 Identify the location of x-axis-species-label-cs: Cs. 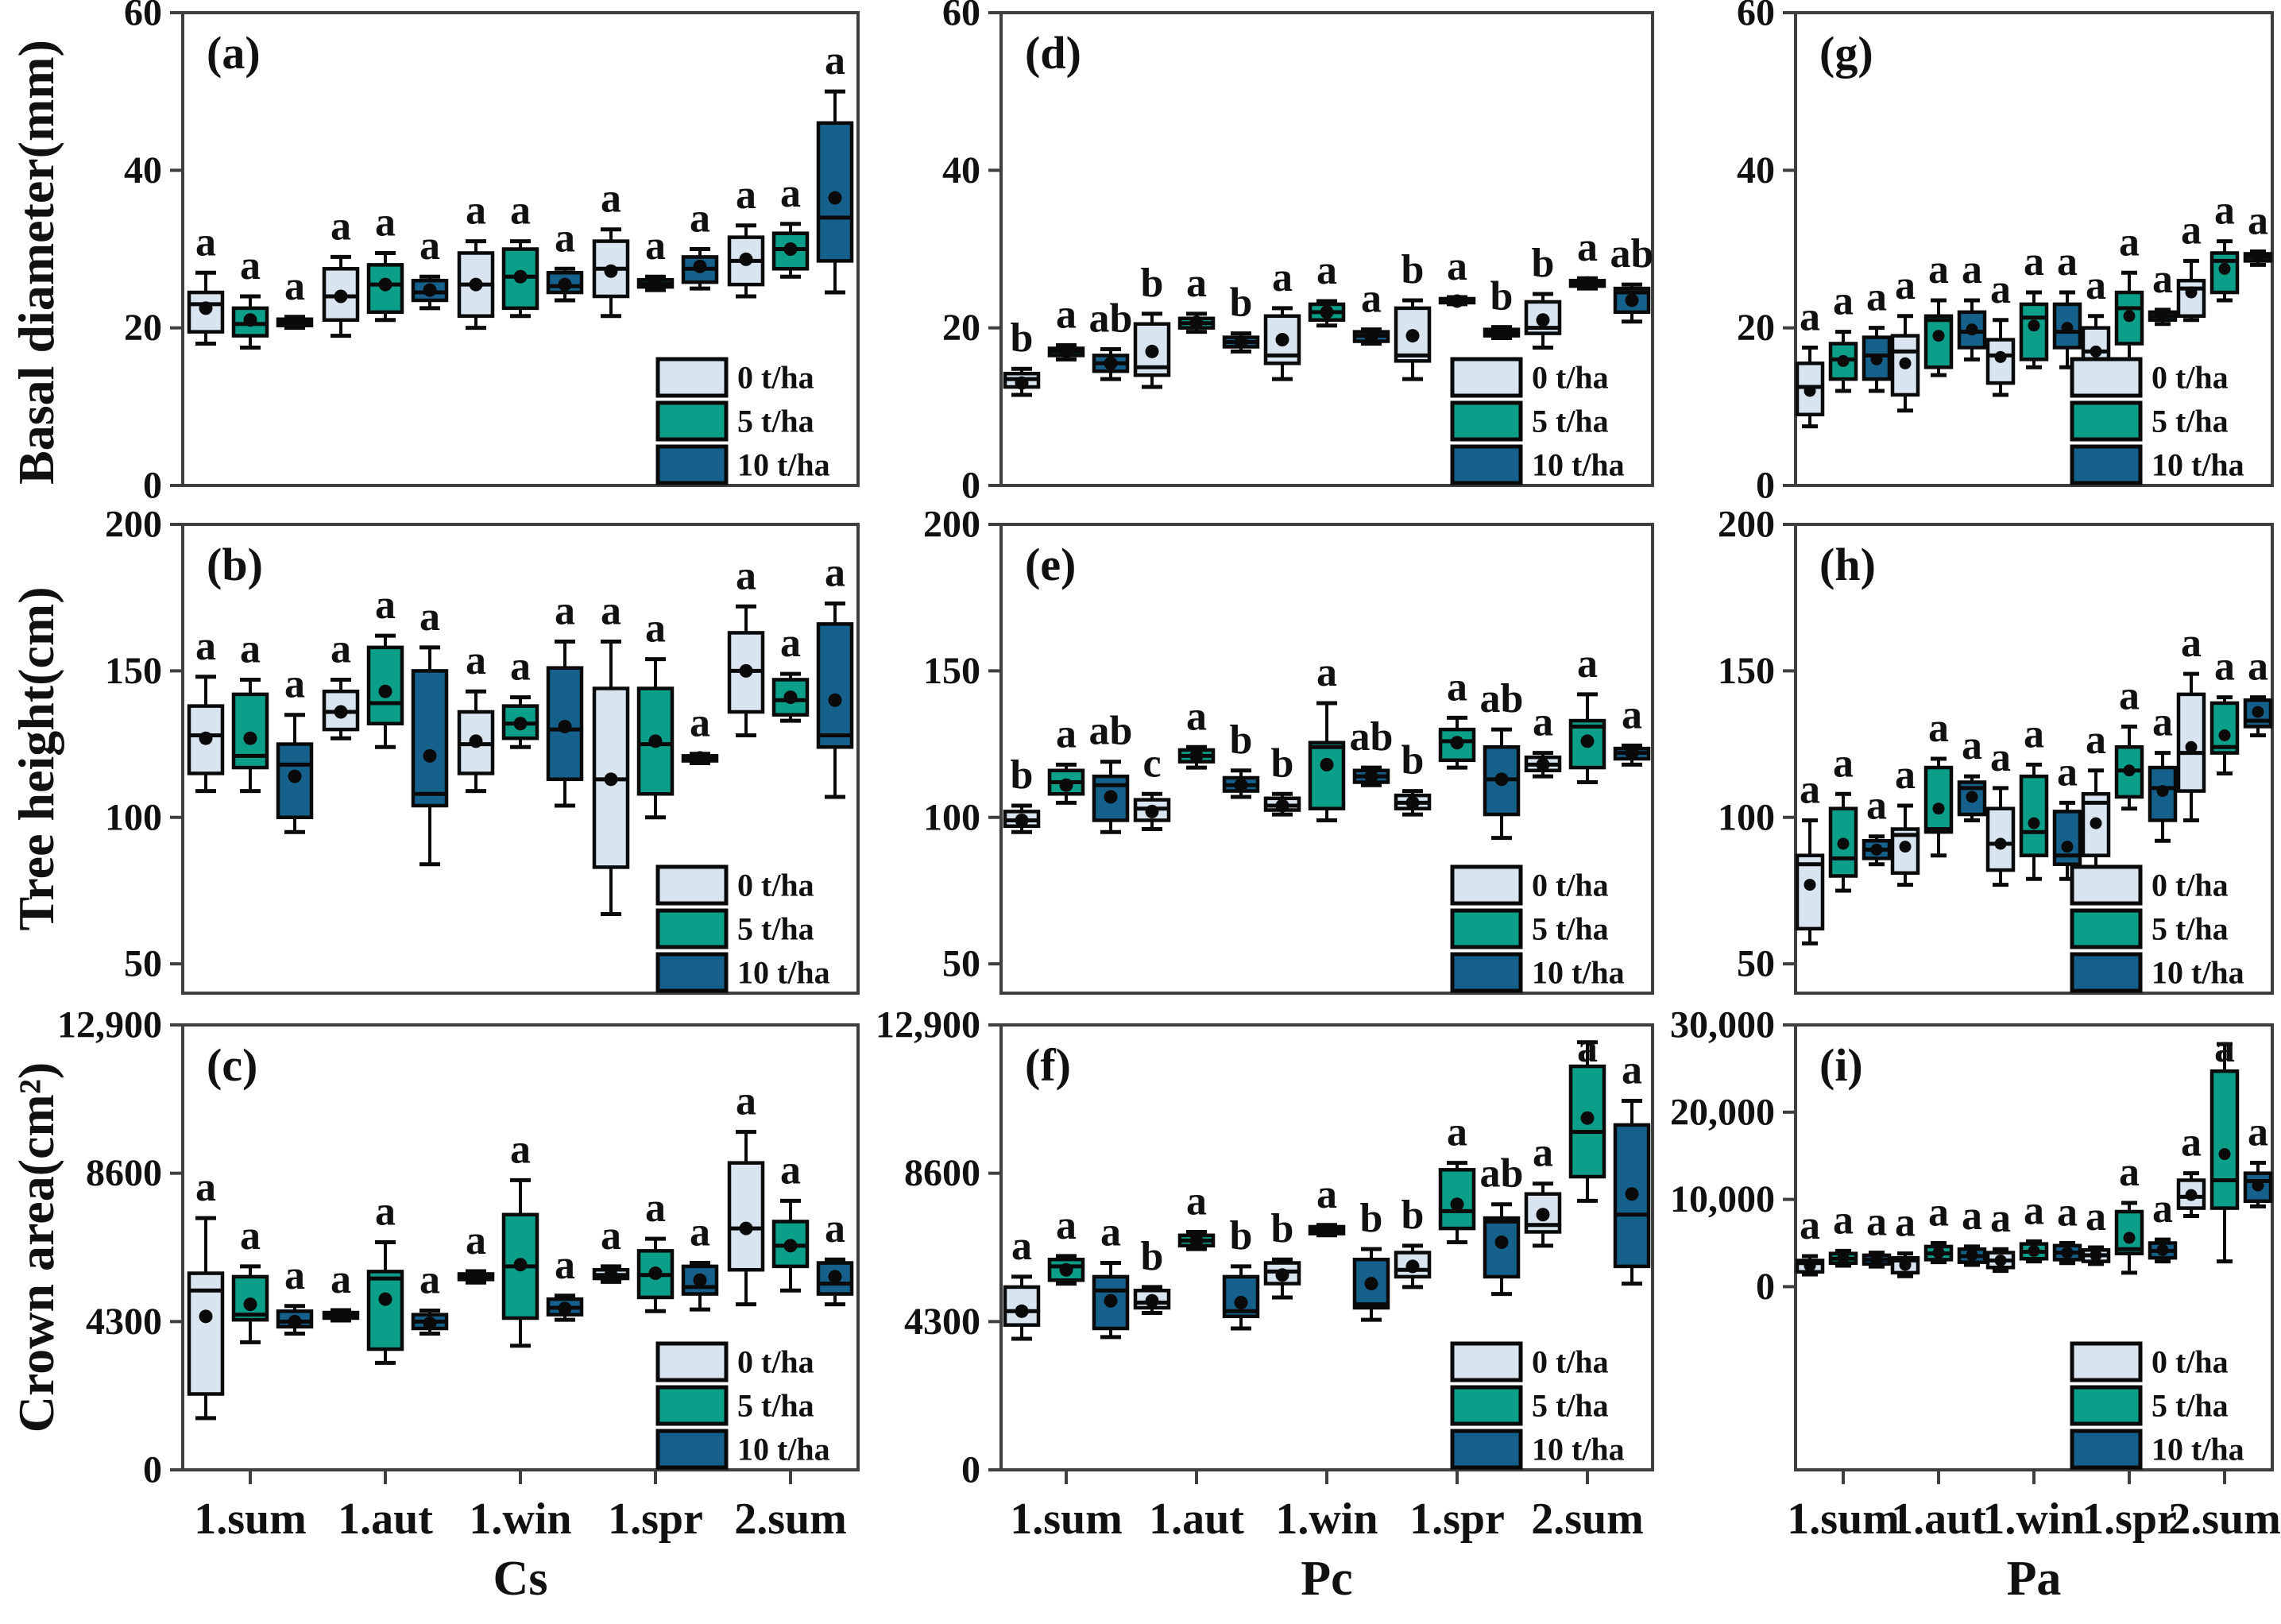
(520, 1579).